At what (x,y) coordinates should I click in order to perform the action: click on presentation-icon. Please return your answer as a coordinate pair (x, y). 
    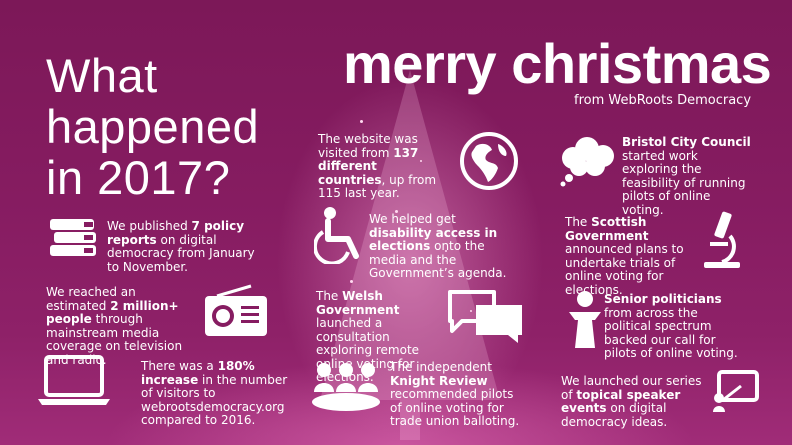
    Looking at the image, I should click on (736, 391).